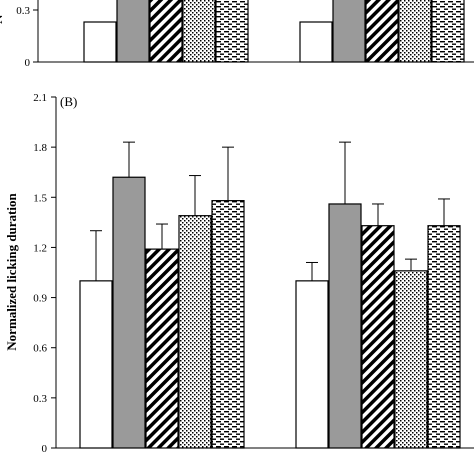 The height and width of the screenshot is (474, 474). I want to click on panel-a-tick-0.3: 0.3, so click(23, 11).